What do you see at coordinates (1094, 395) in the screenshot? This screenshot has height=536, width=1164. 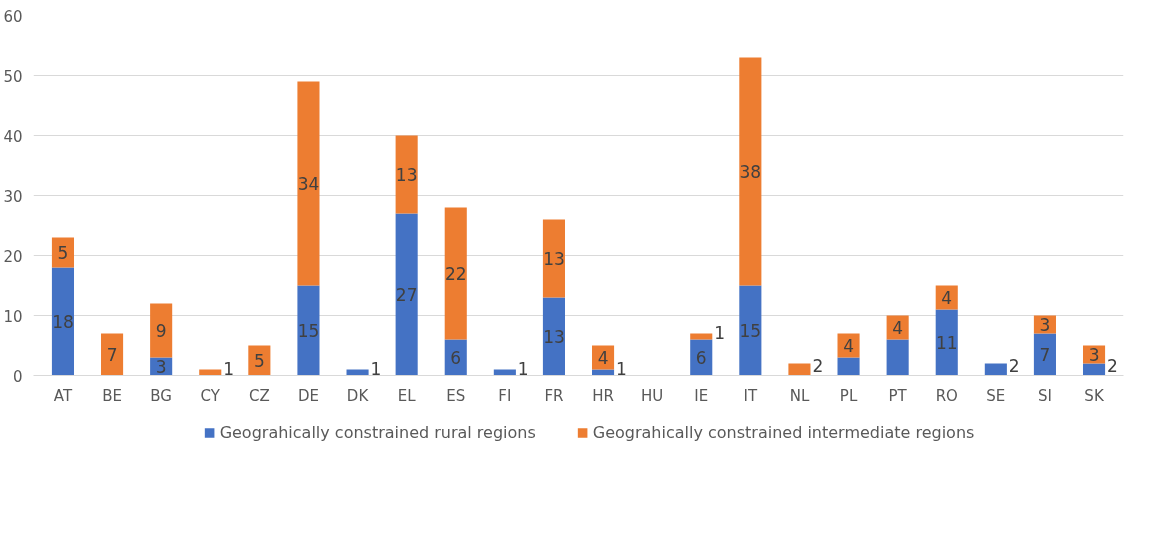 I see `x-tick-label: SK` at bounding box center [1094, 395].